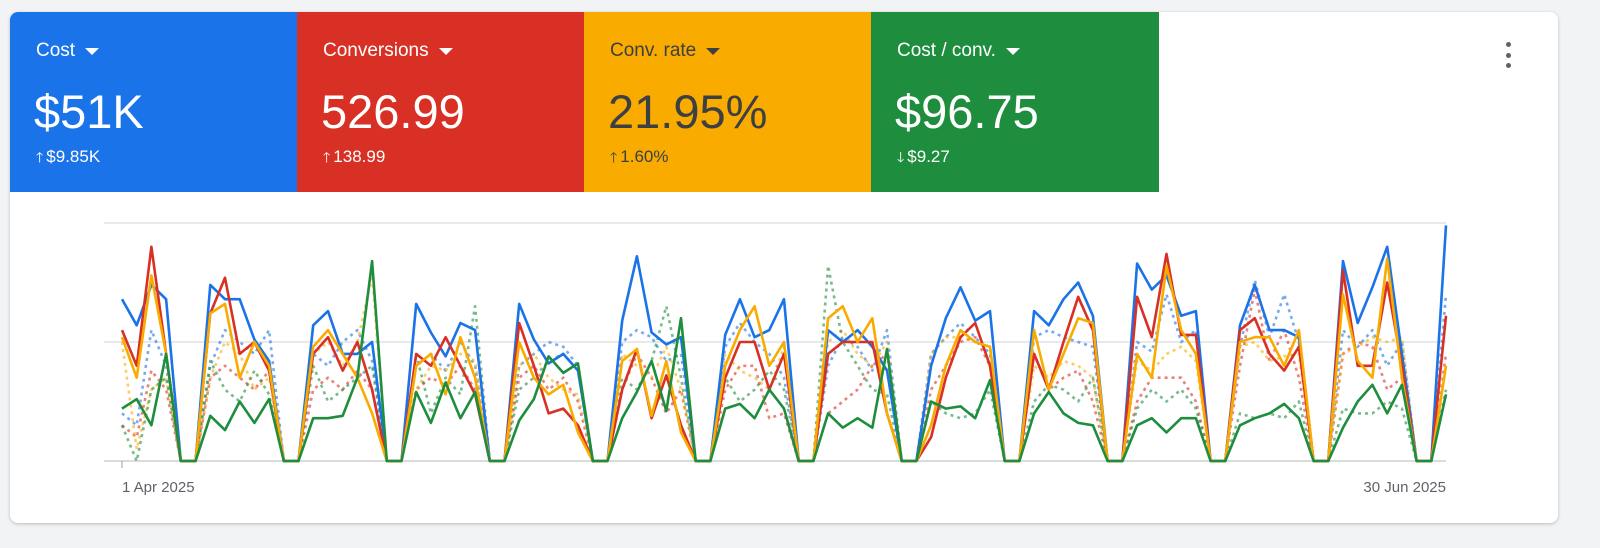  What do you see at coordinates (73, 156) in the screenshot?
I see `metric-delta-value: $9.85K` at bounding box center [73, 156].